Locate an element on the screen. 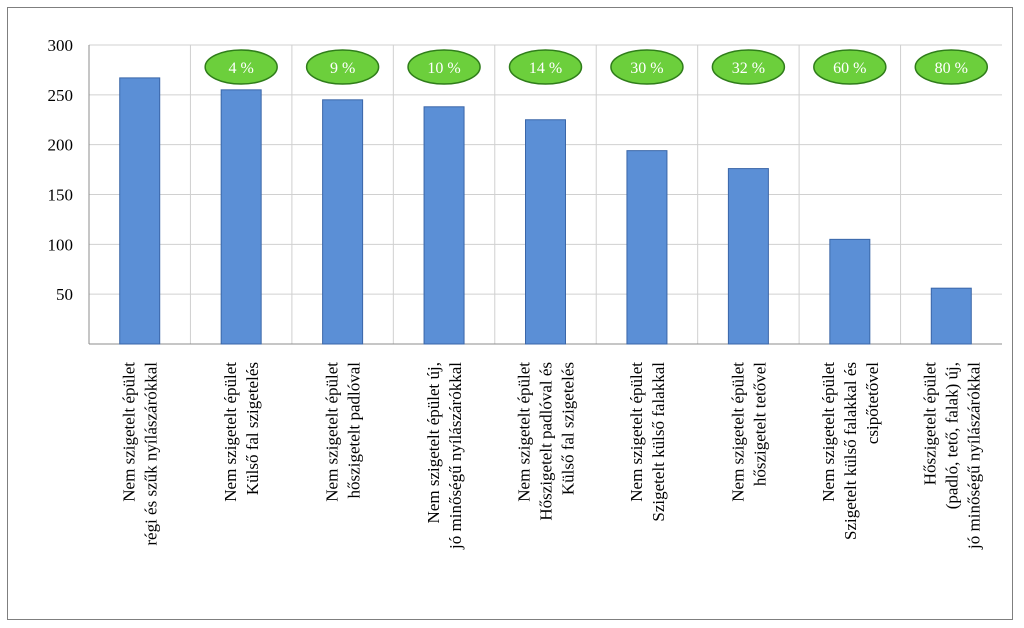  y-tick-label: 50 is located at coordinates (64, 294).